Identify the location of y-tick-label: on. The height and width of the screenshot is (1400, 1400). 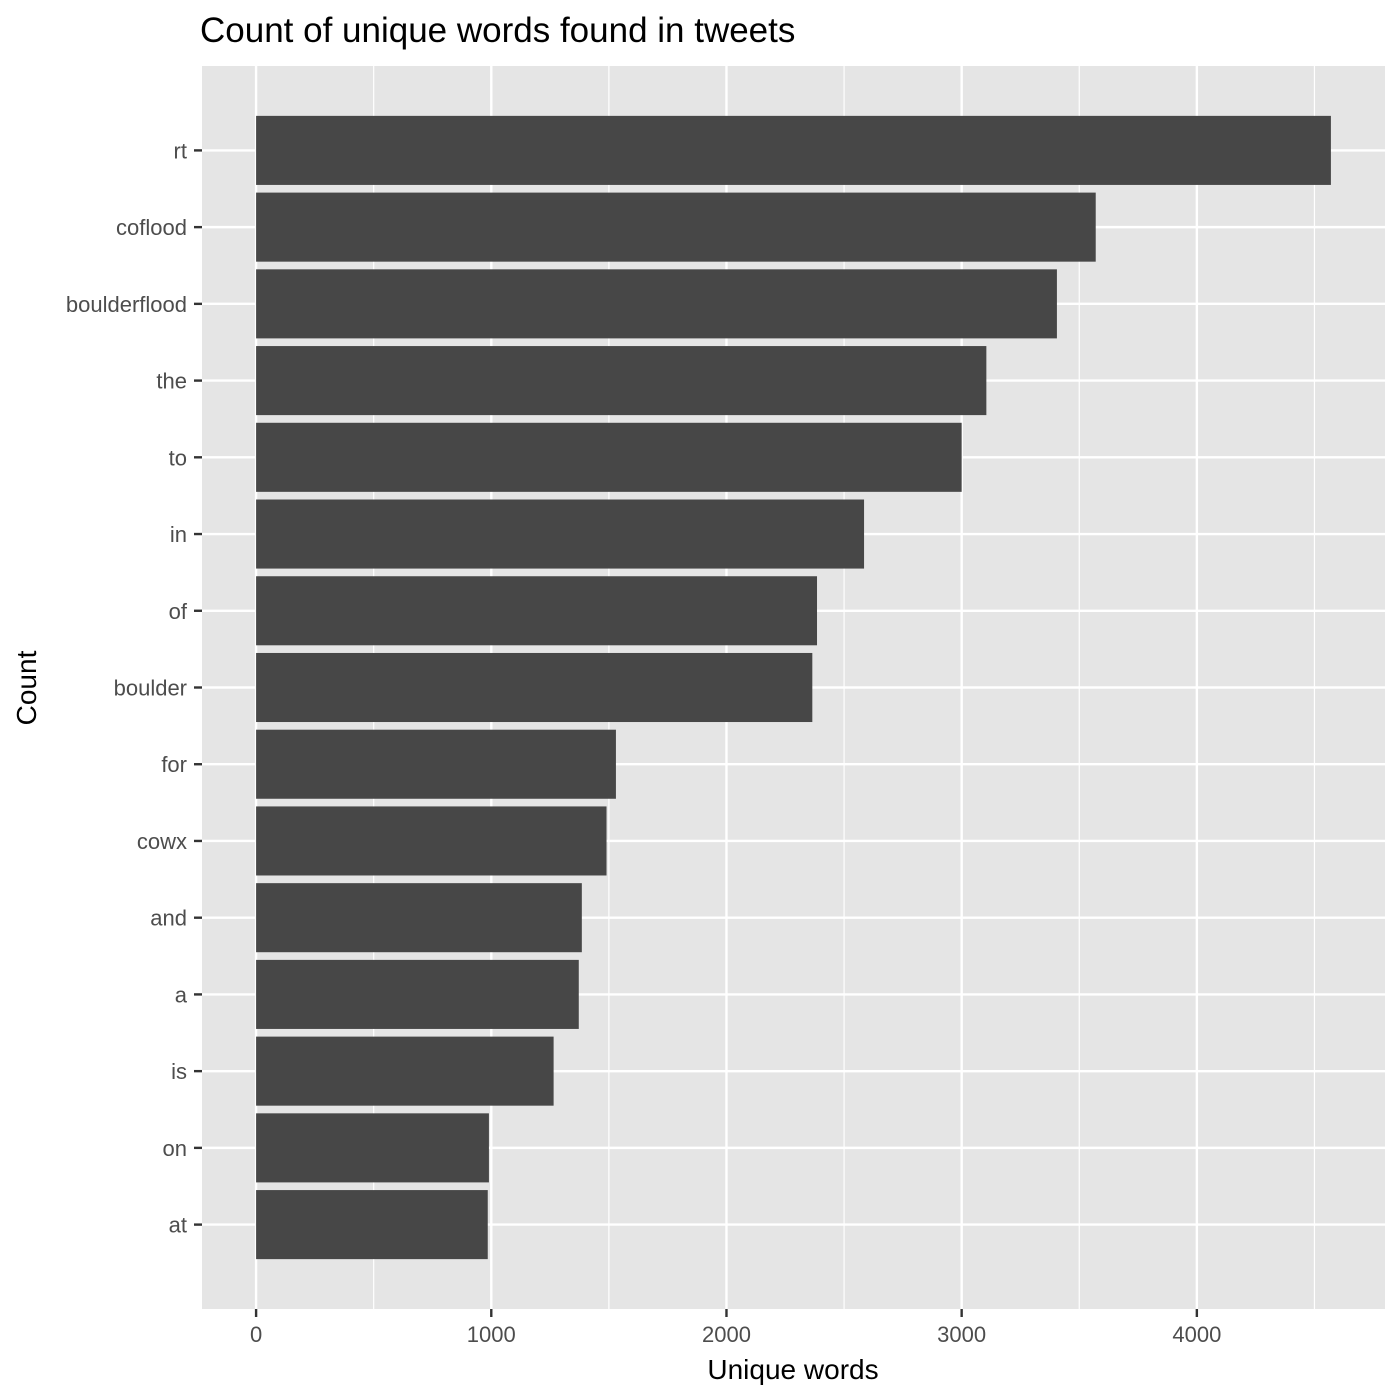
(175, 1148).